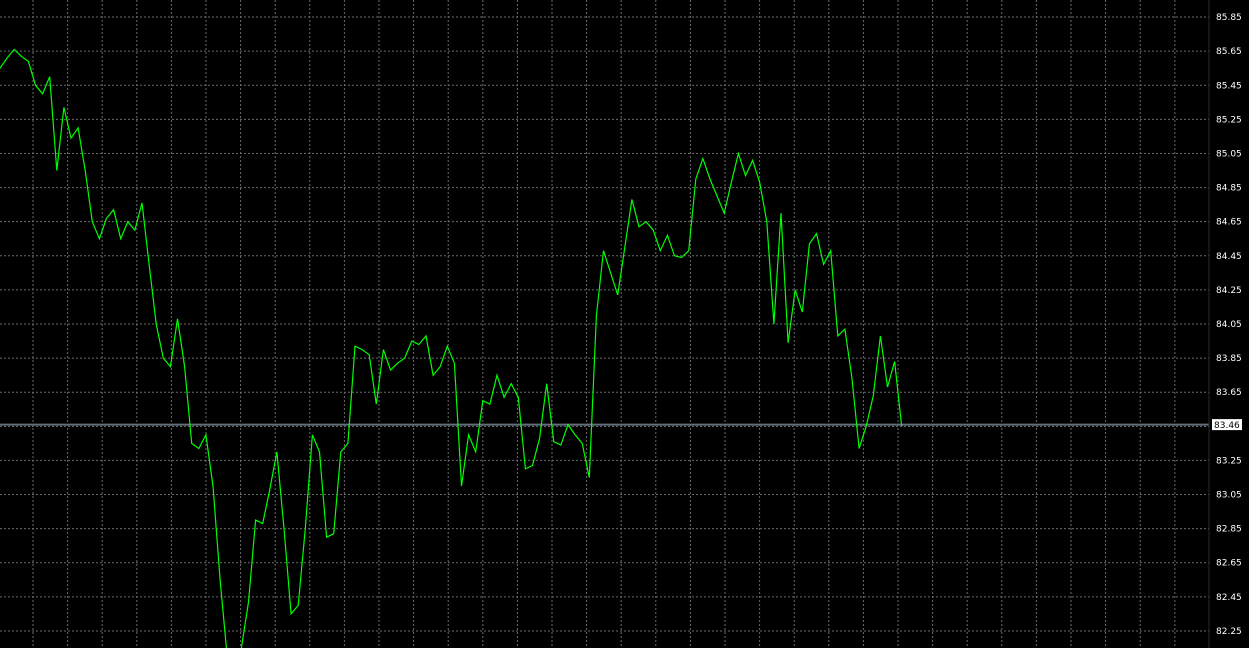 This screenshot has height=648, width=1249. Describe the element at coordinates (1229, 393) in the screenshot. I see `y-tick-label: 83.65` at that location.